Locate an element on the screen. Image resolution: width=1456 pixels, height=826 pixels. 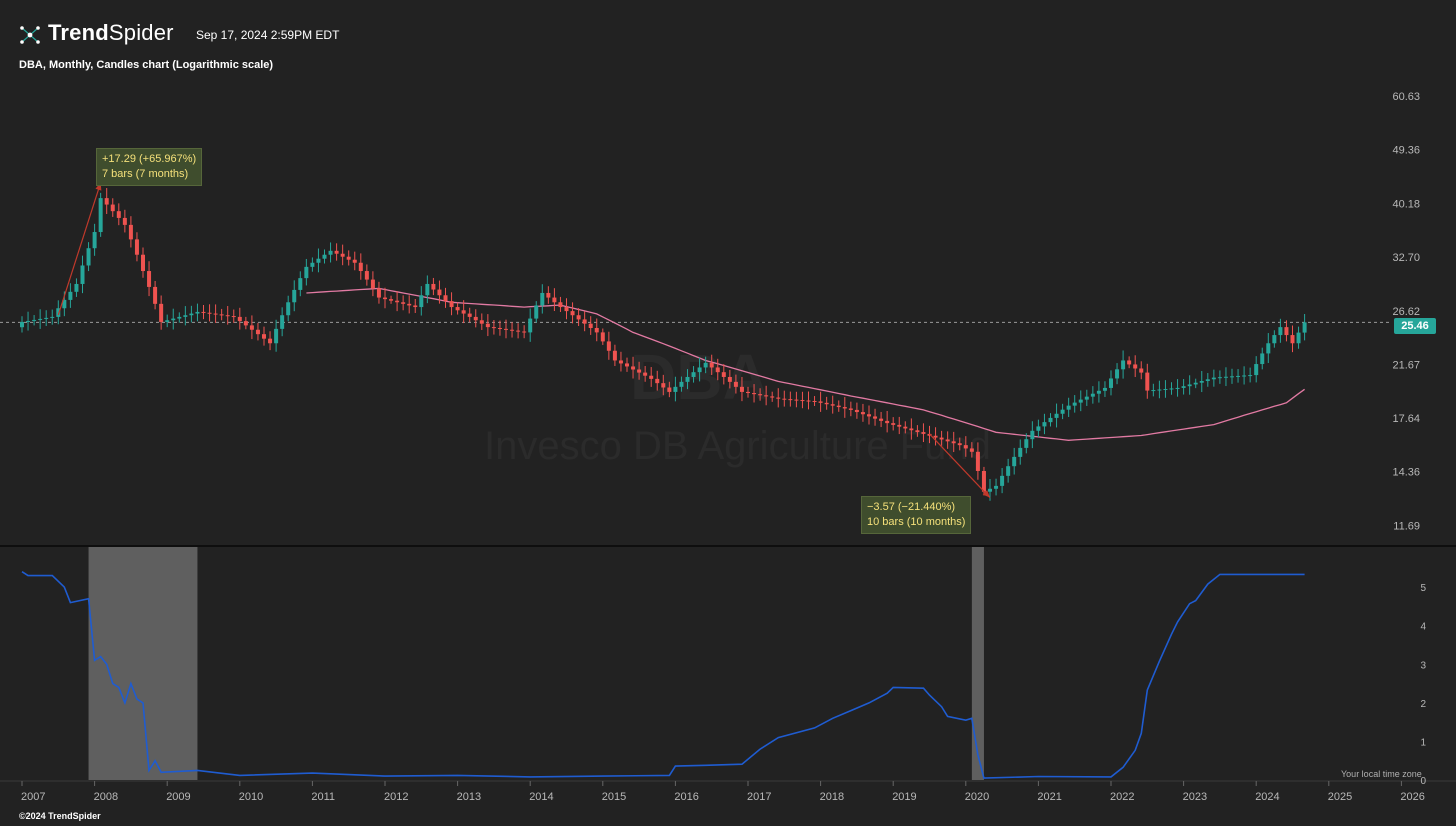
timestamp: Sep 17, 2024 2:59PM EDT is located at coordinates (268, 35).